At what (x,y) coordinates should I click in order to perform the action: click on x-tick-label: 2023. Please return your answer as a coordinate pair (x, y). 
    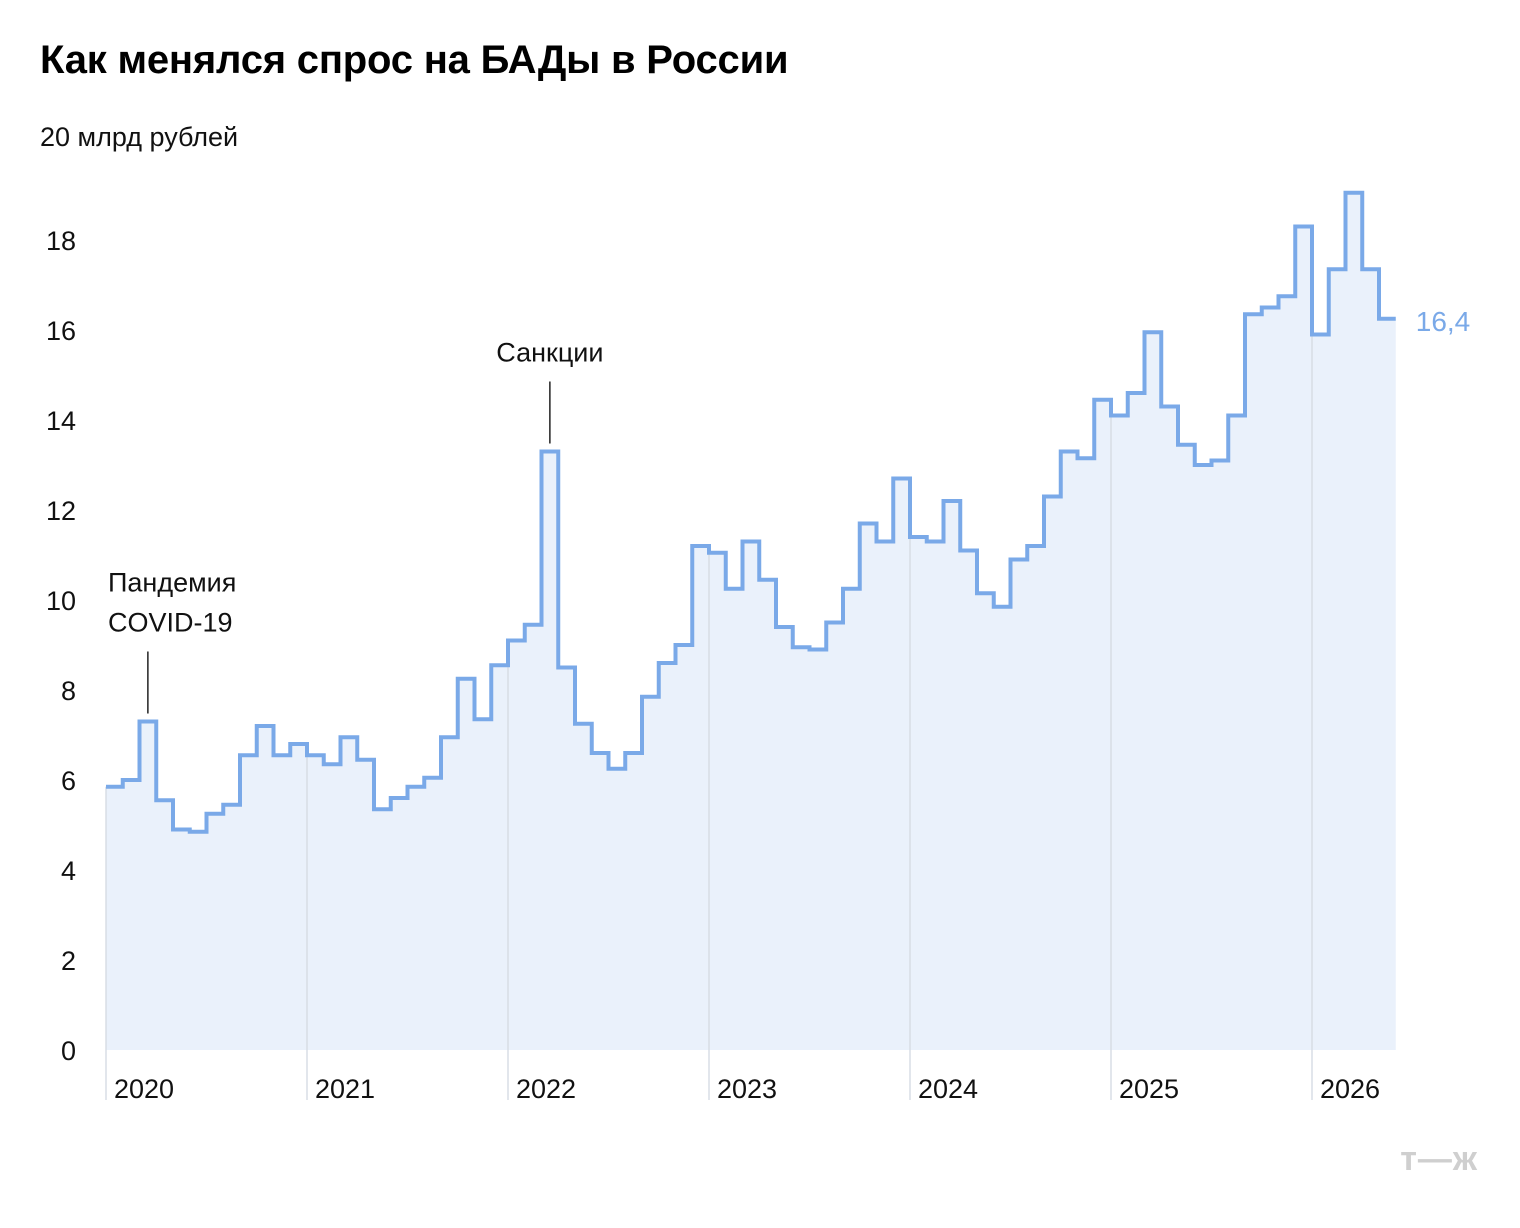
    Looking at the image, I should click on (747, 1089).